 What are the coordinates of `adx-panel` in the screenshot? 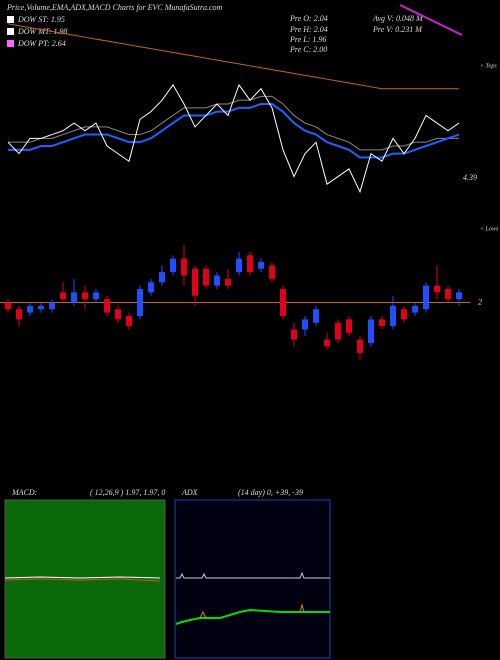 It's located at (252, 579).